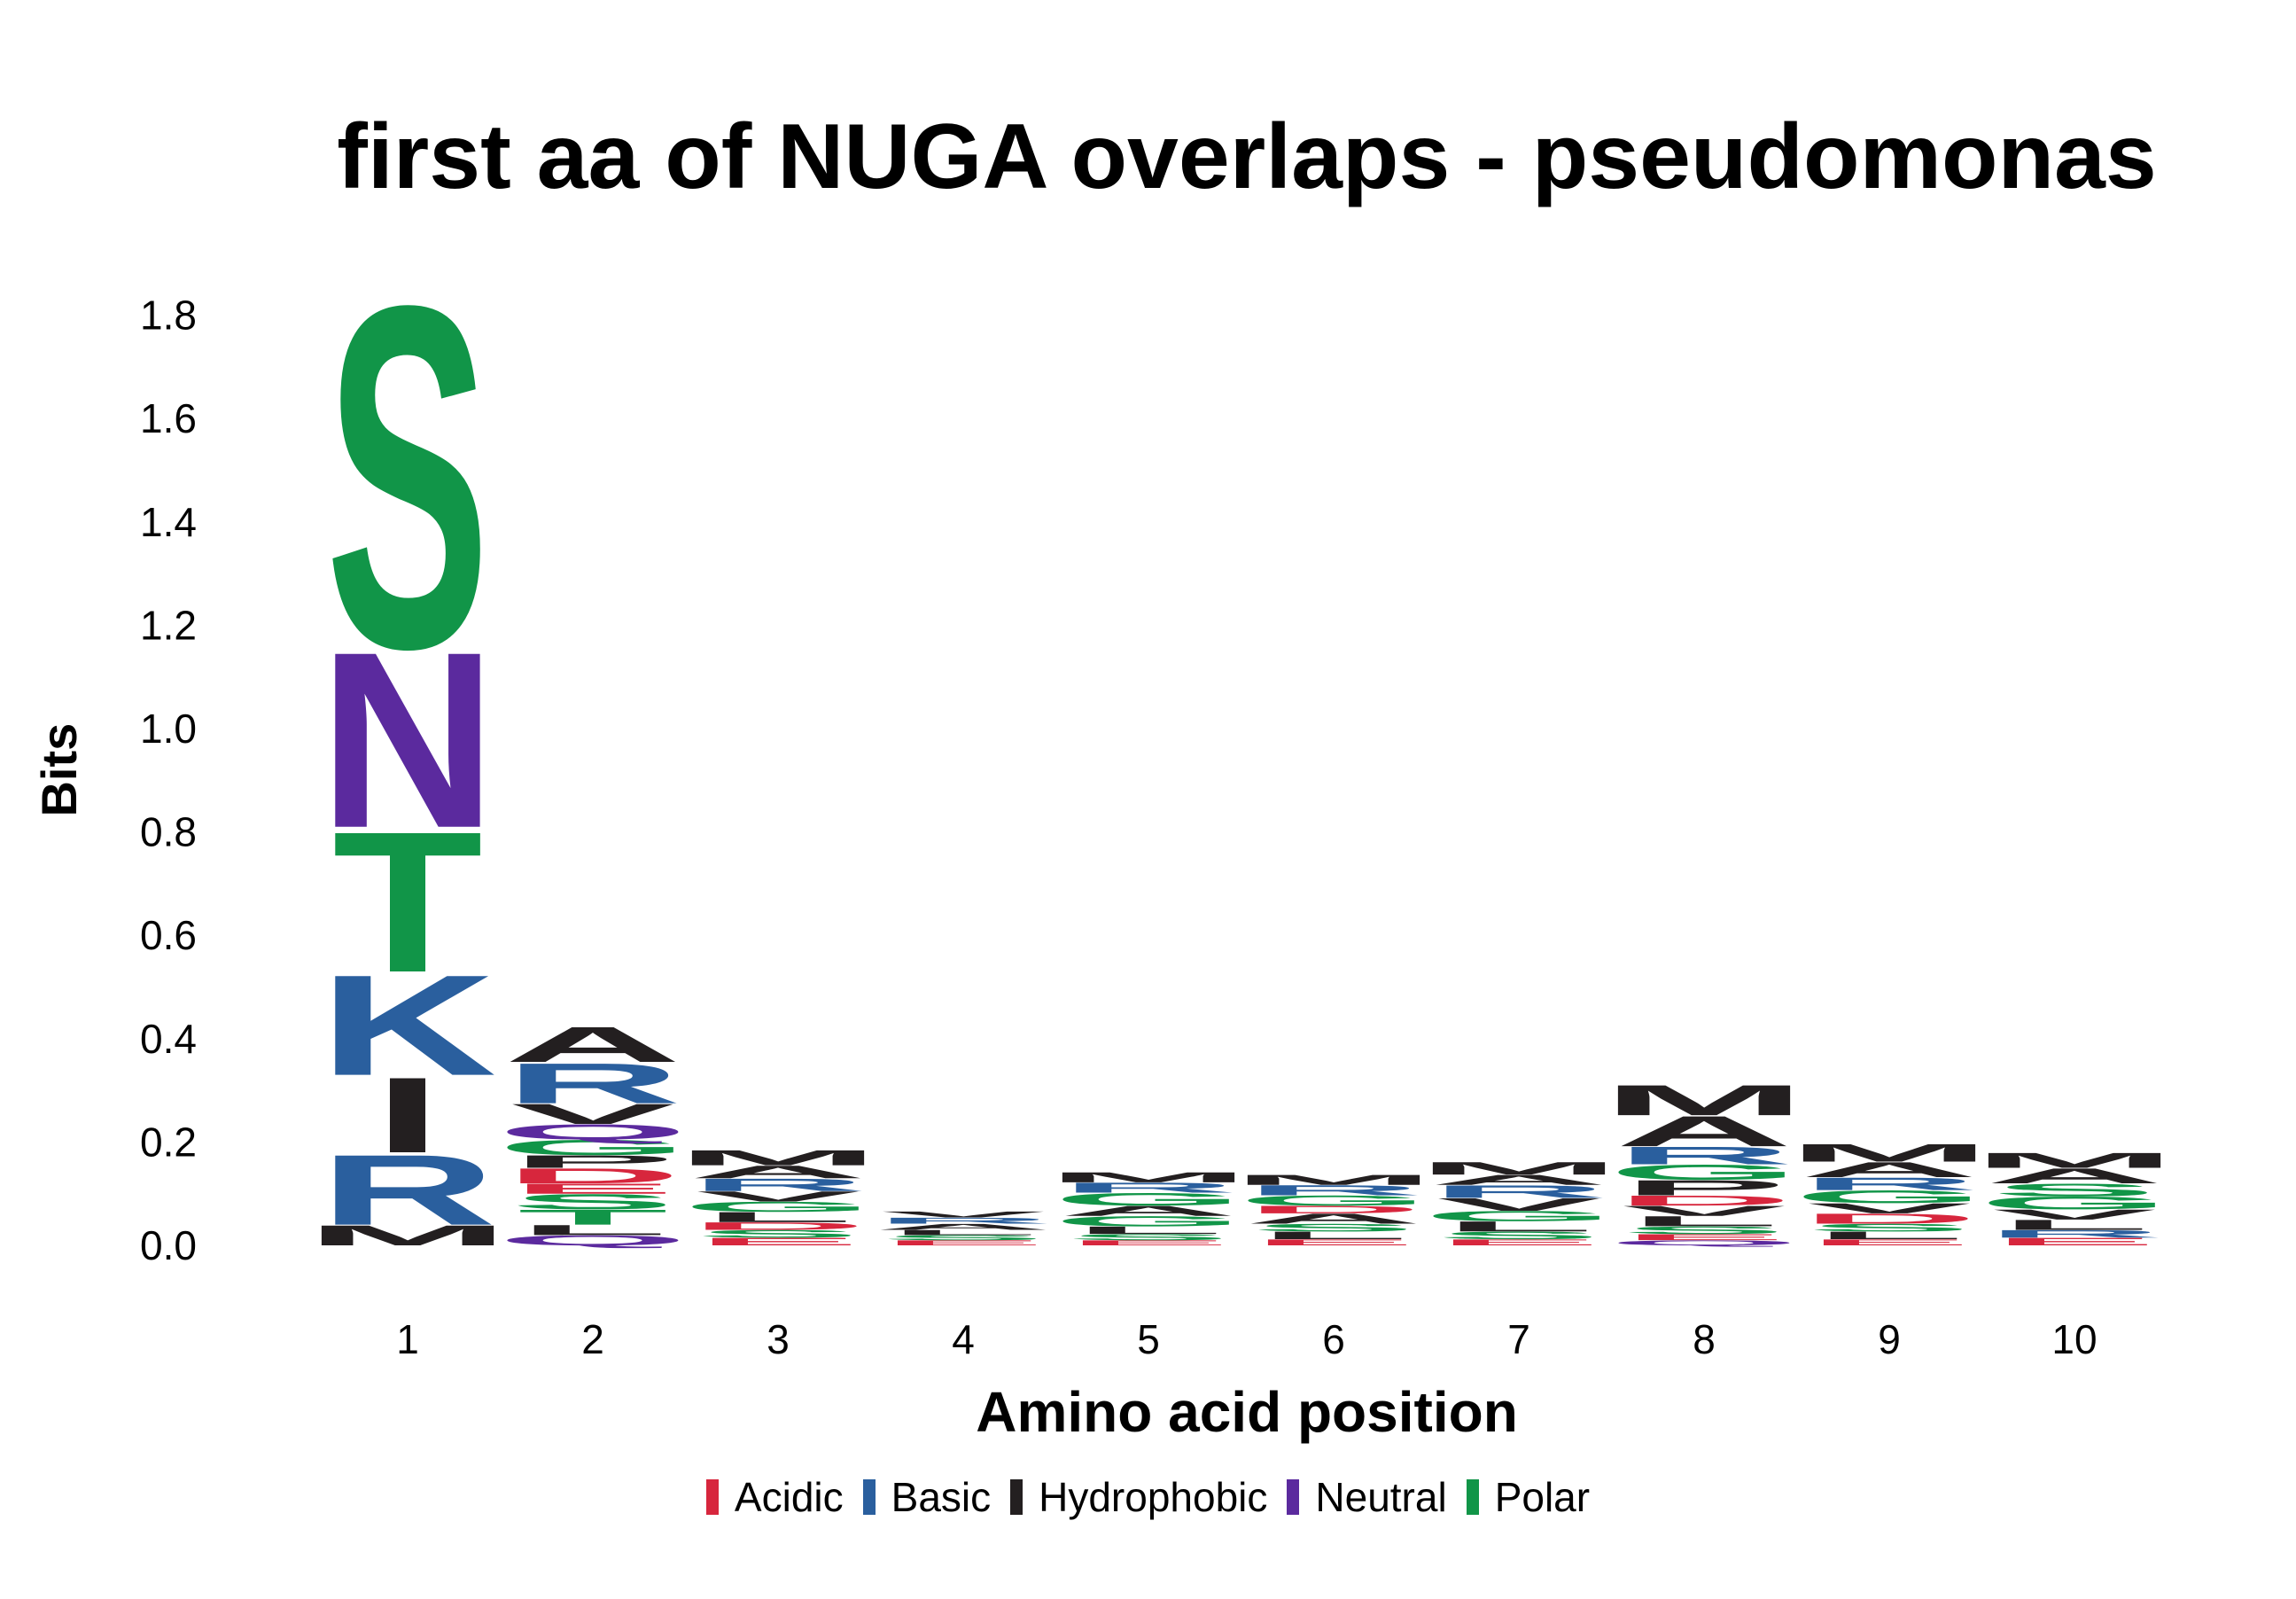  I want to click on logo-letter-K: K, so click(408, 1026).